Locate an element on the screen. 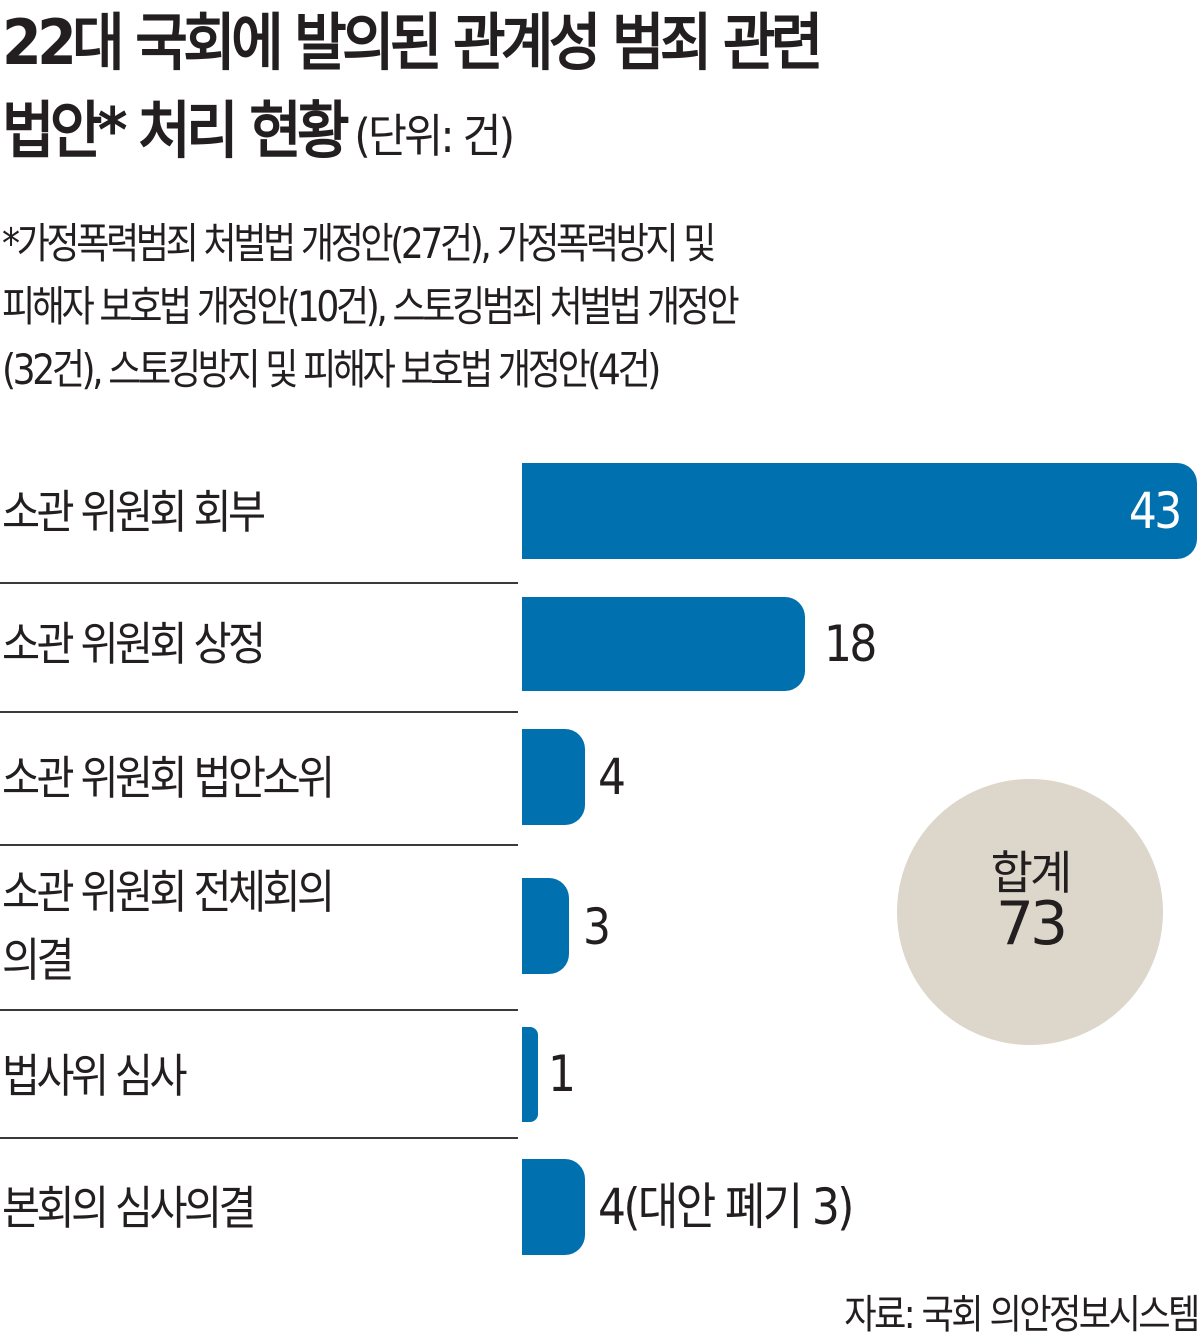  value-subcommittee: 4 is located at coordinates (612, 777).